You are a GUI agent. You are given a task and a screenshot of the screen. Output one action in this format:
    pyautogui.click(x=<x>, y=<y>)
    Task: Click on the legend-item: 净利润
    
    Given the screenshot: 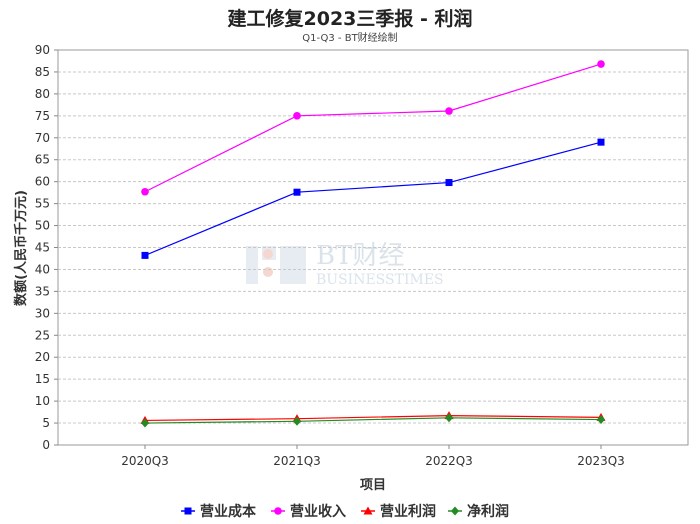 What is the action you would take?
    pyautogui.click(x=478, y=511)
    